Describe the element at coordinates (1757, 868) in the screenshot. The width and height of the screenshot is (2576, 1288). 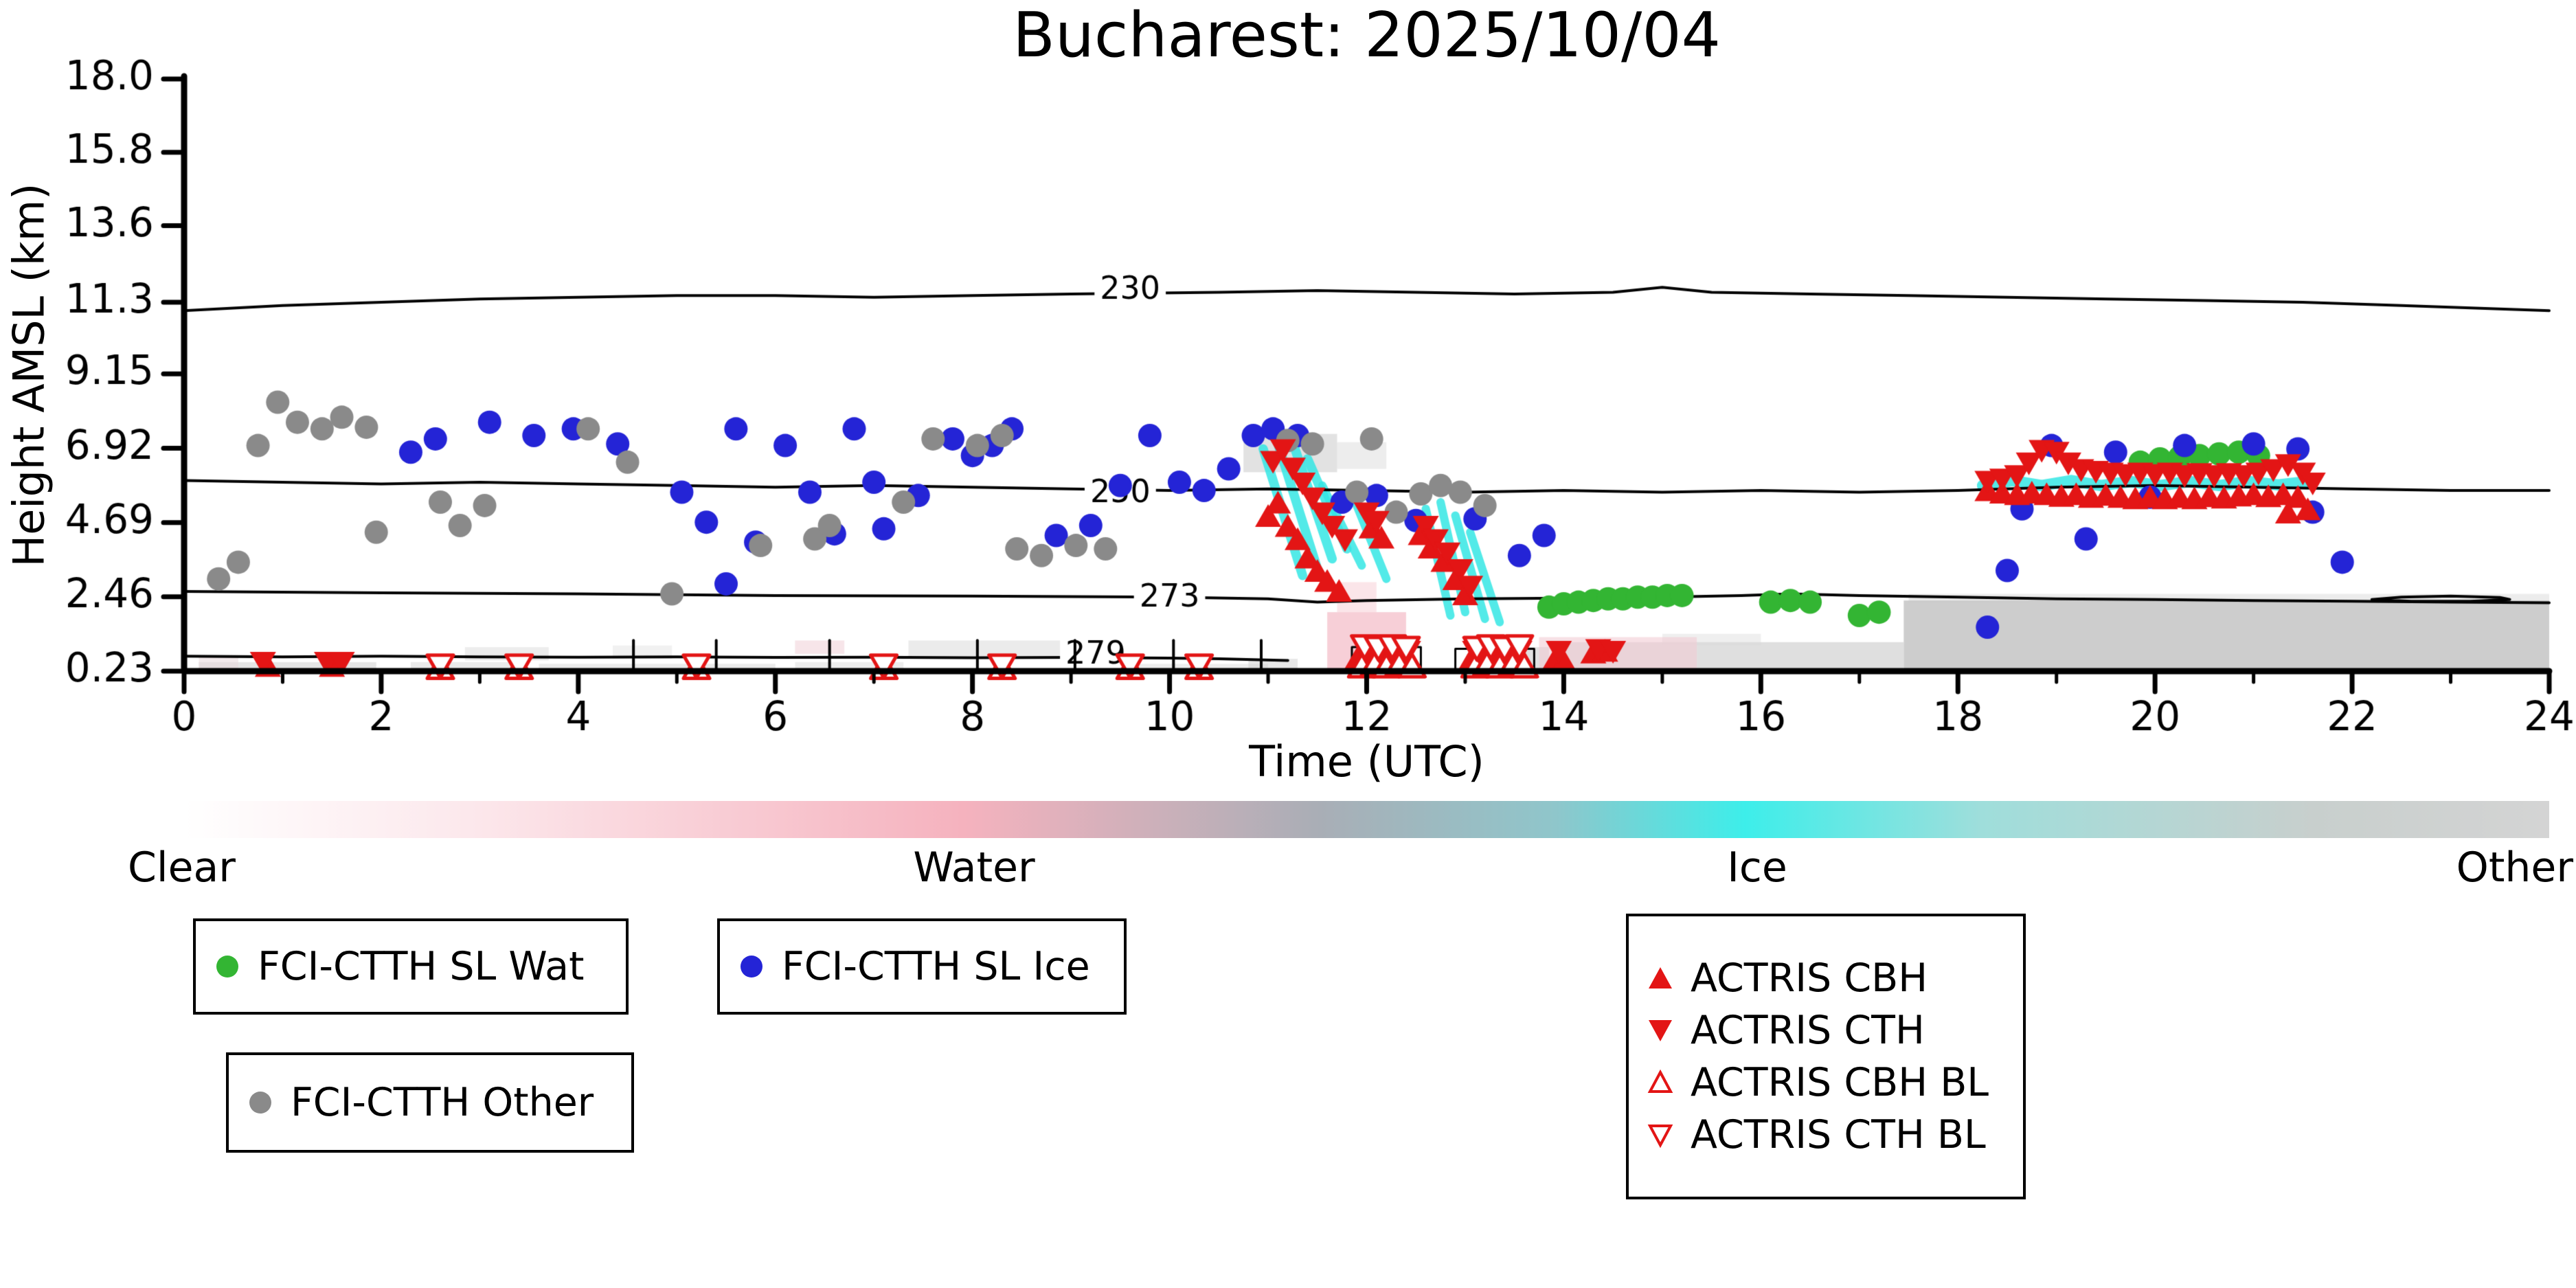
I see `colorbar-label-ice: Ice` at that location.